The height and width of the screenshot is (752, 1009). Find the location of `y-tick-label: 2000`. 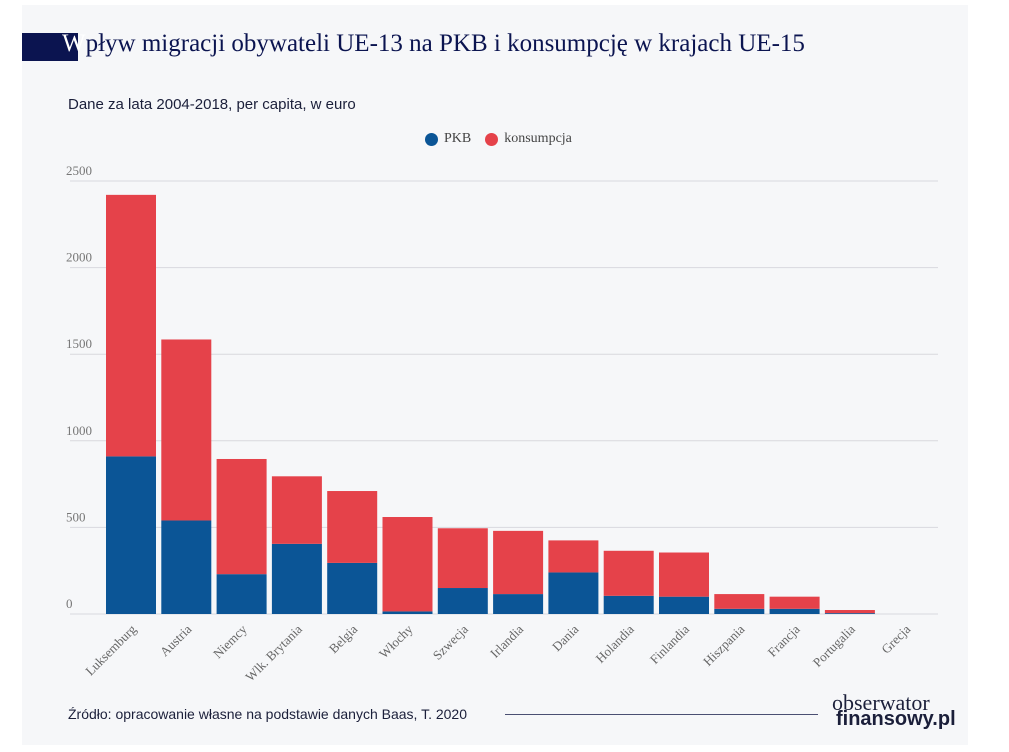

y-tick-label: 2000 is located at coordinates (79, 257).